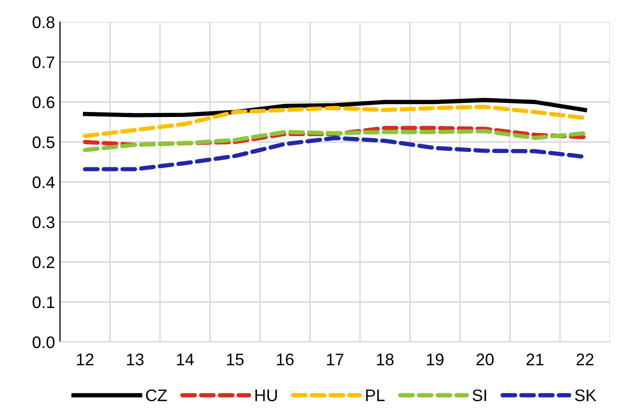  I want to click on x-tick-label: 21, so click(535, 360).